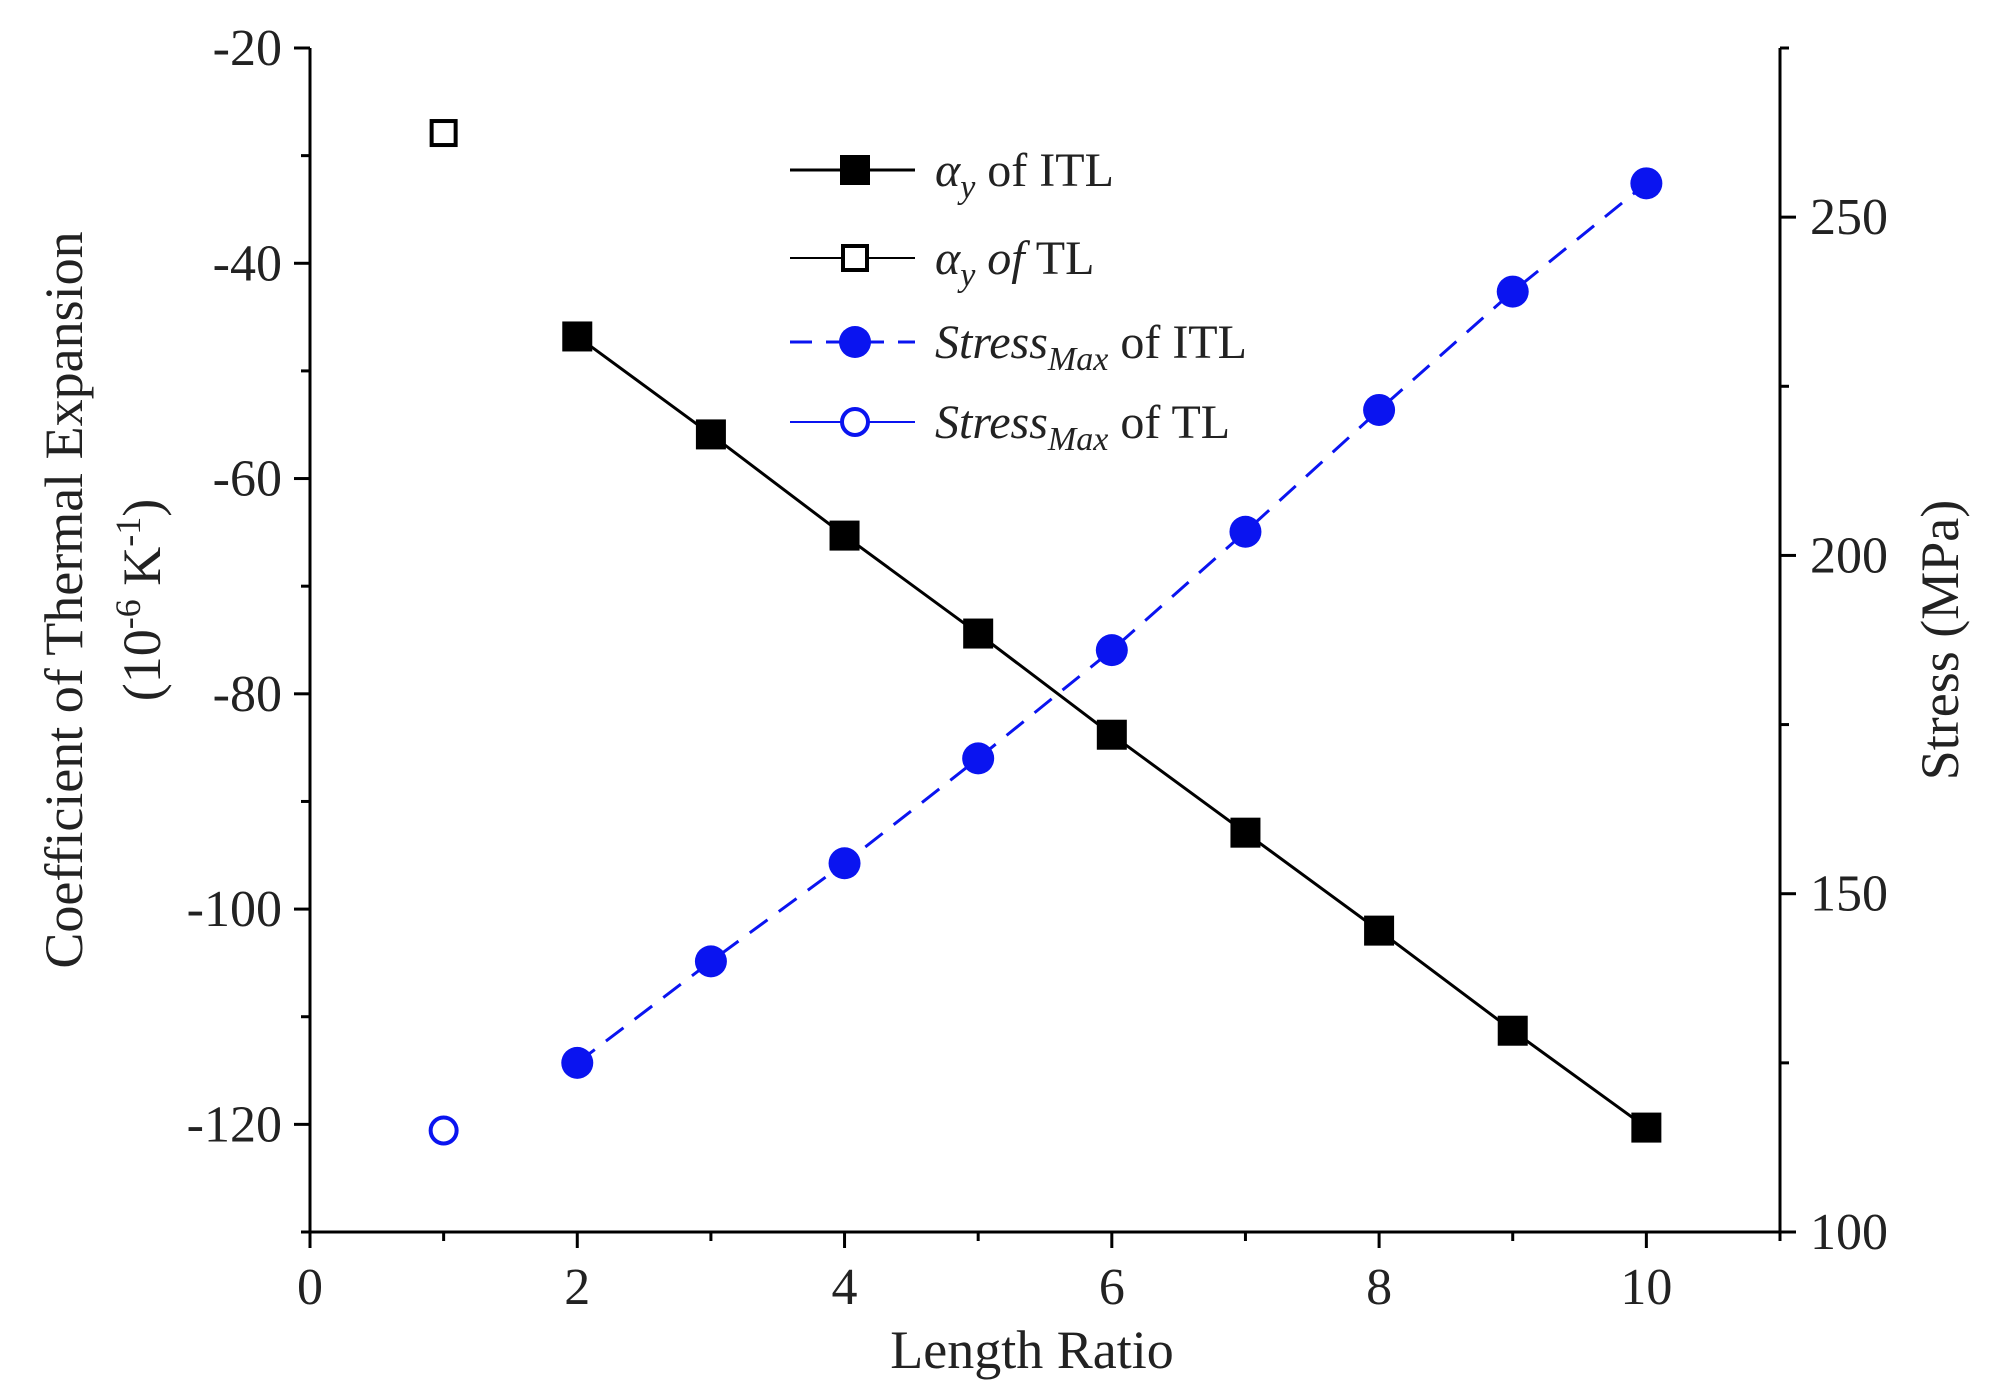  Describe the element at coordinates (142, 665) in the screenshot. I see `y-left-unit-prefix: (10` at that location.